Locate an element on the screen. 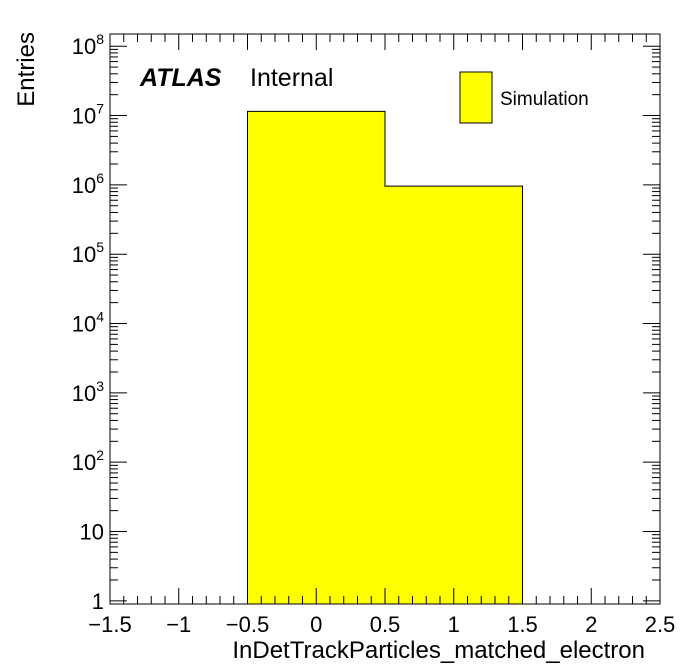  y-tick-label: 10² is located at coordinates (88, 461).